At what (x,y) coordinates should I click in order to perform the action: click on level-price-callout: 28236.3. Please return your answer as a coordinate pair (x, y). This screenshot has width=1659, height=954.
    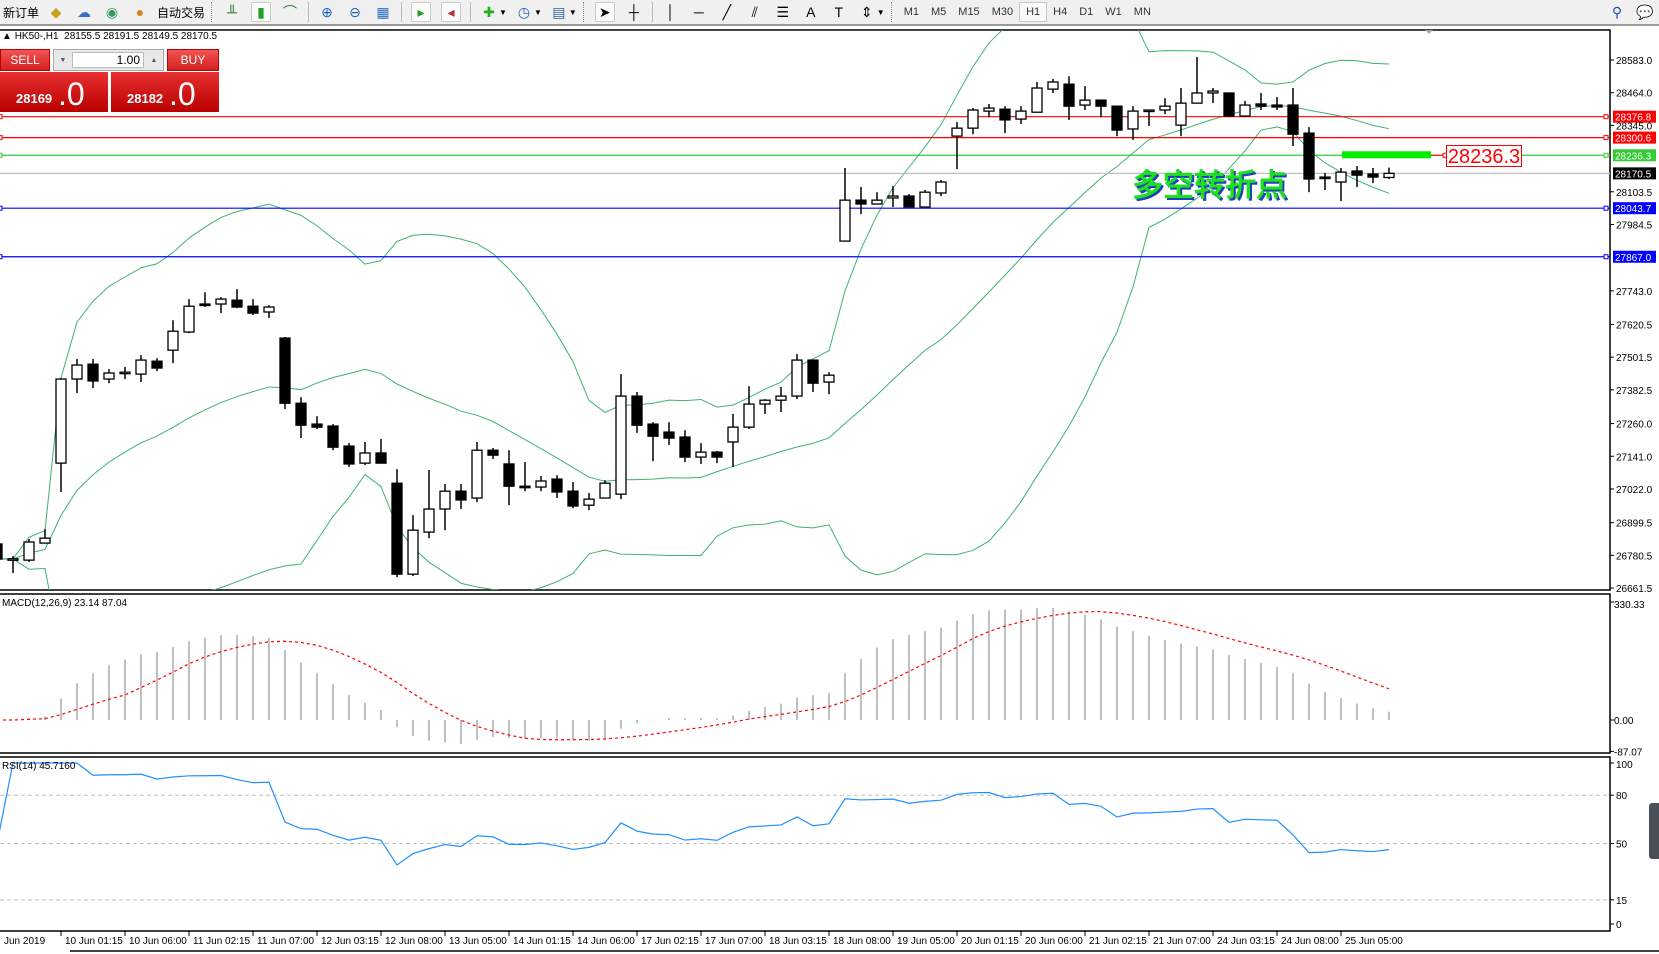
    Looking at the image, I should click on (1484, 156).